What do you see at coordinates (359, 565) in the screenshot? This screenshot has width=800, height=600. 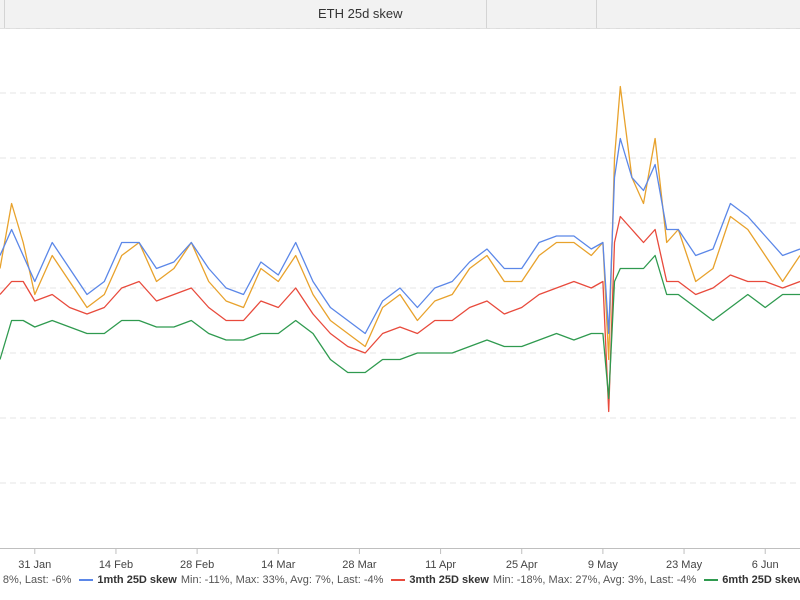 I see `x-tick-label: 28 Mar` at bounding box center [359, 565].